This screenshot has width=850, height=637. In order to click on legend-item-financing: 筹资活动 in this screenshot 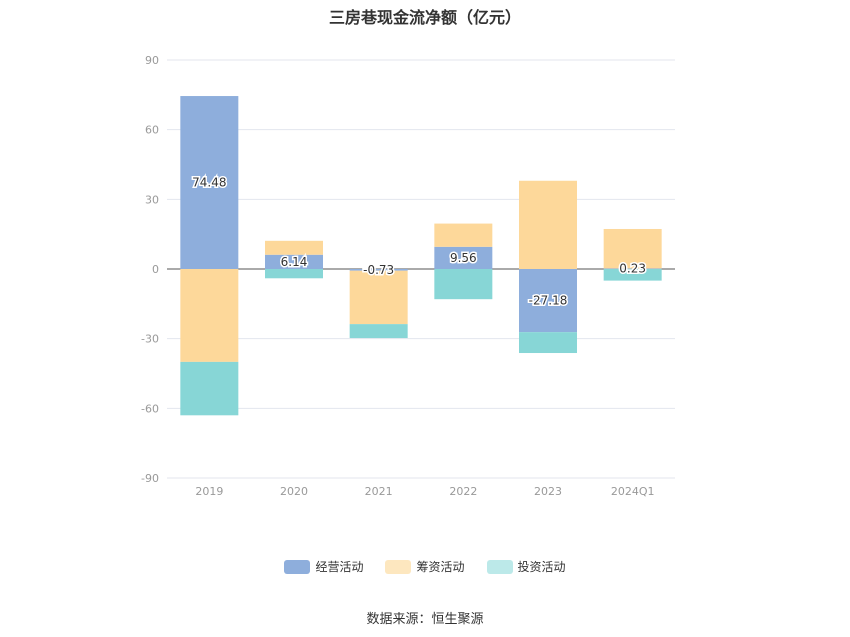, I will do `click(425, 566)`.